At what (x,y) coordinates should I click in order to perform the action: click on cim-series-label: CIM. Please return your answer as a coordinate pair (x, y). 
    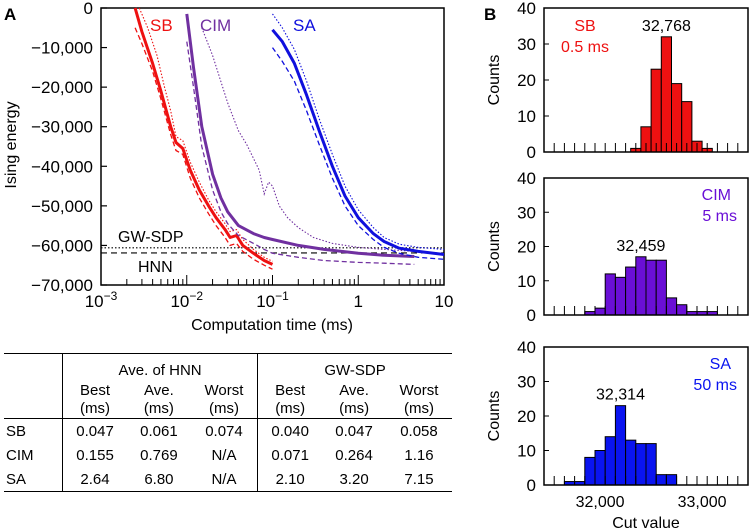
    Looking at the image, I should click on (215, 25).